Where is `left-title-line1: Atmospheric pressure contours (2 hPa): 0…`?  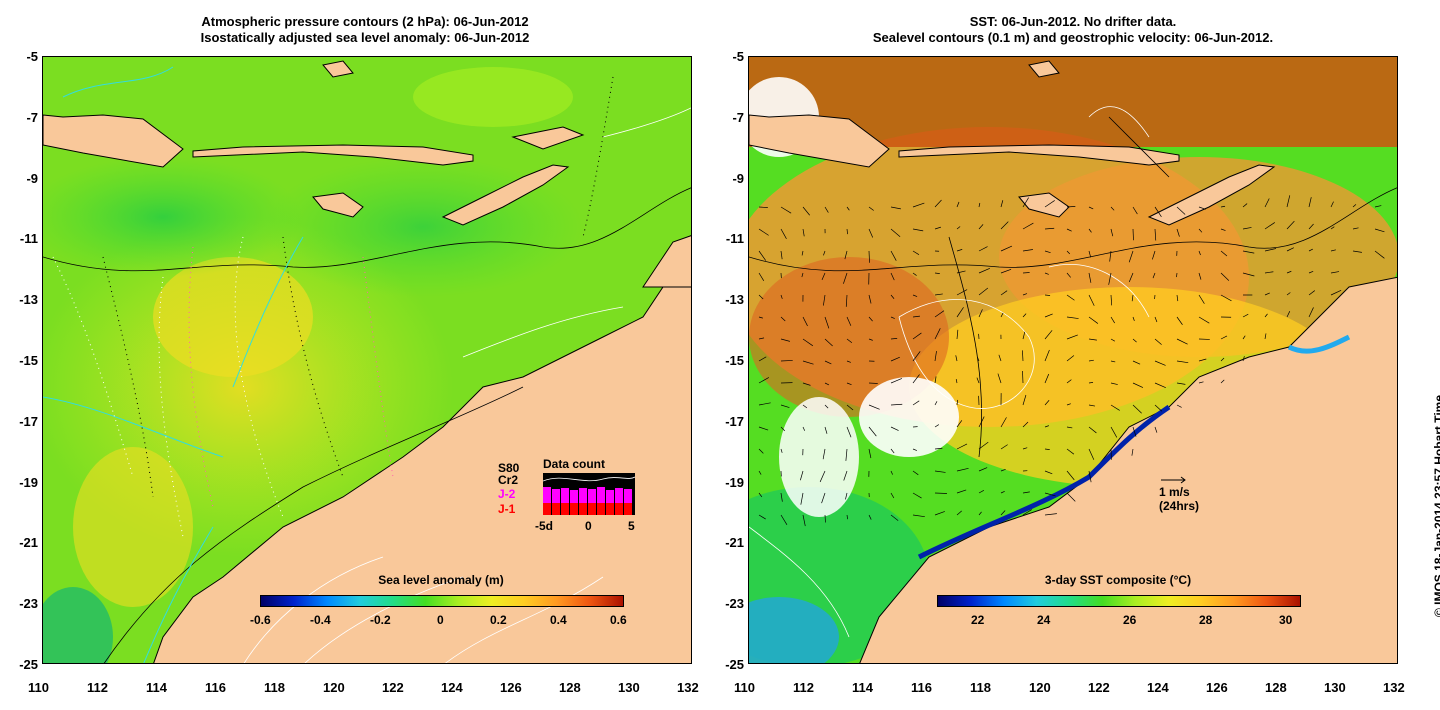
left-title-line1: Atmospheric pressure contours (2 hPa): 0… is located at coordinates (365, 21).